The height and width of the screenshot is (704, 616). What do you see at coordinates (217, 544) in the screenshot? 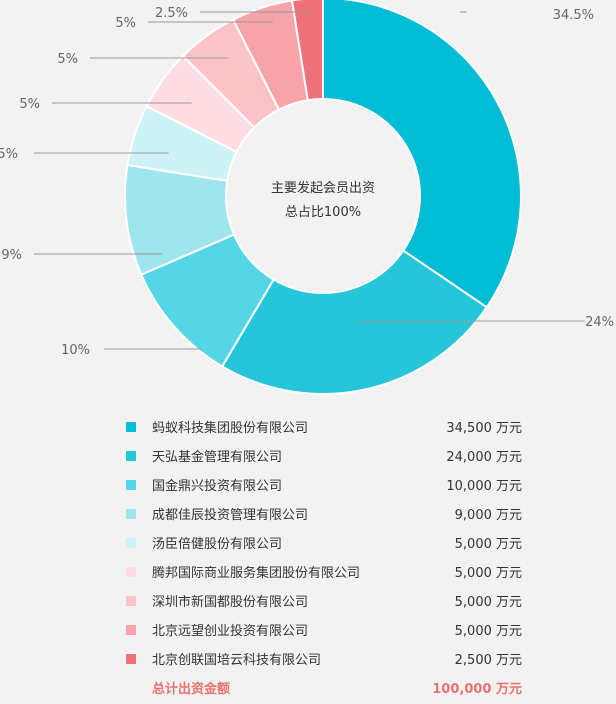
I see `legend-company-name: 汤臣倍健股份有限公司` at bounding box center [217, 544].